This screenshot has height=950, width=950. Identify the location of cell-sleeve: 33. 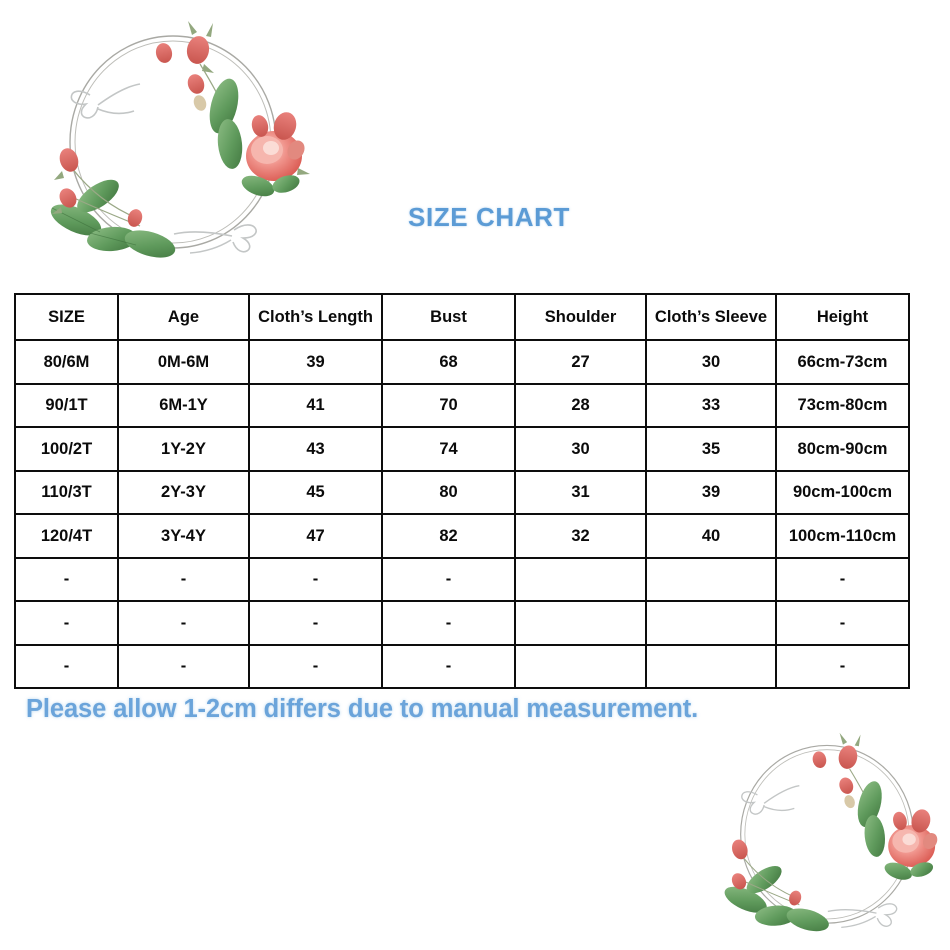
(711, 405).